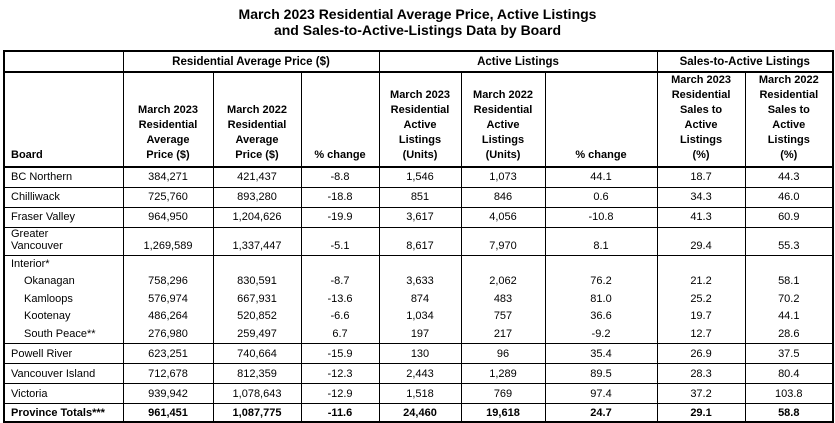 The width and height of the screenshot is (835, 423). What do you see at coordinates (503, 177) in the screenshot?
I see `value-cell: 1,073` at bounding box center [503, 177].